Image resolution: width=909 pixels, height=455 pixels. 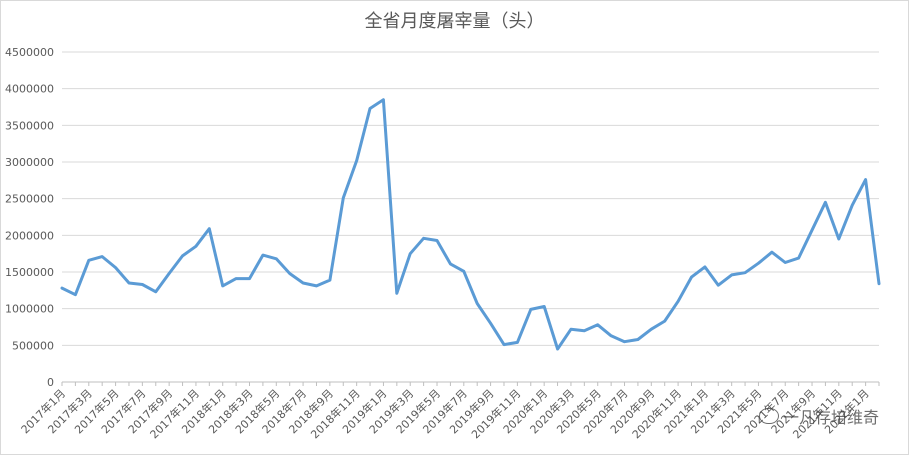 I want to click on y-tick-label: 4000000, so click(x=29, y=89).